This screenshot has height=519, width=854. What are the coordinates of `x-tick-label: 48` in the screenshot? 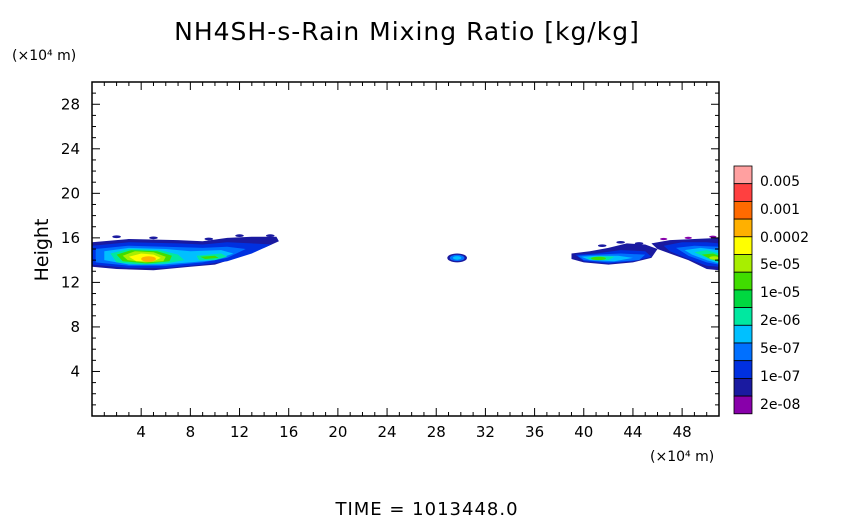 It's located at (682, 432).